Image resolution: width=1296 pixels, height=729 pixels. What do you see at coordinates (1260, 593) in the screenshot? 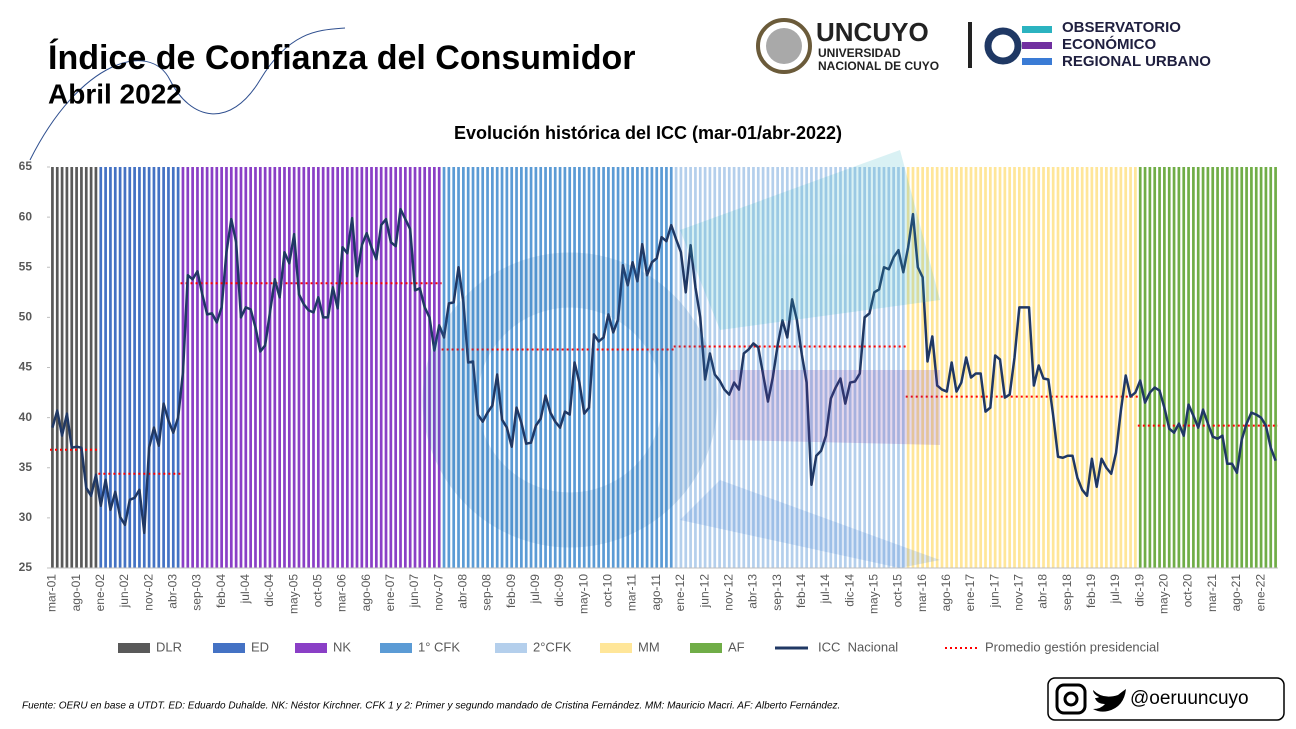
I see `x-tick-label: ene-22` at bounding box center [1260, 593].